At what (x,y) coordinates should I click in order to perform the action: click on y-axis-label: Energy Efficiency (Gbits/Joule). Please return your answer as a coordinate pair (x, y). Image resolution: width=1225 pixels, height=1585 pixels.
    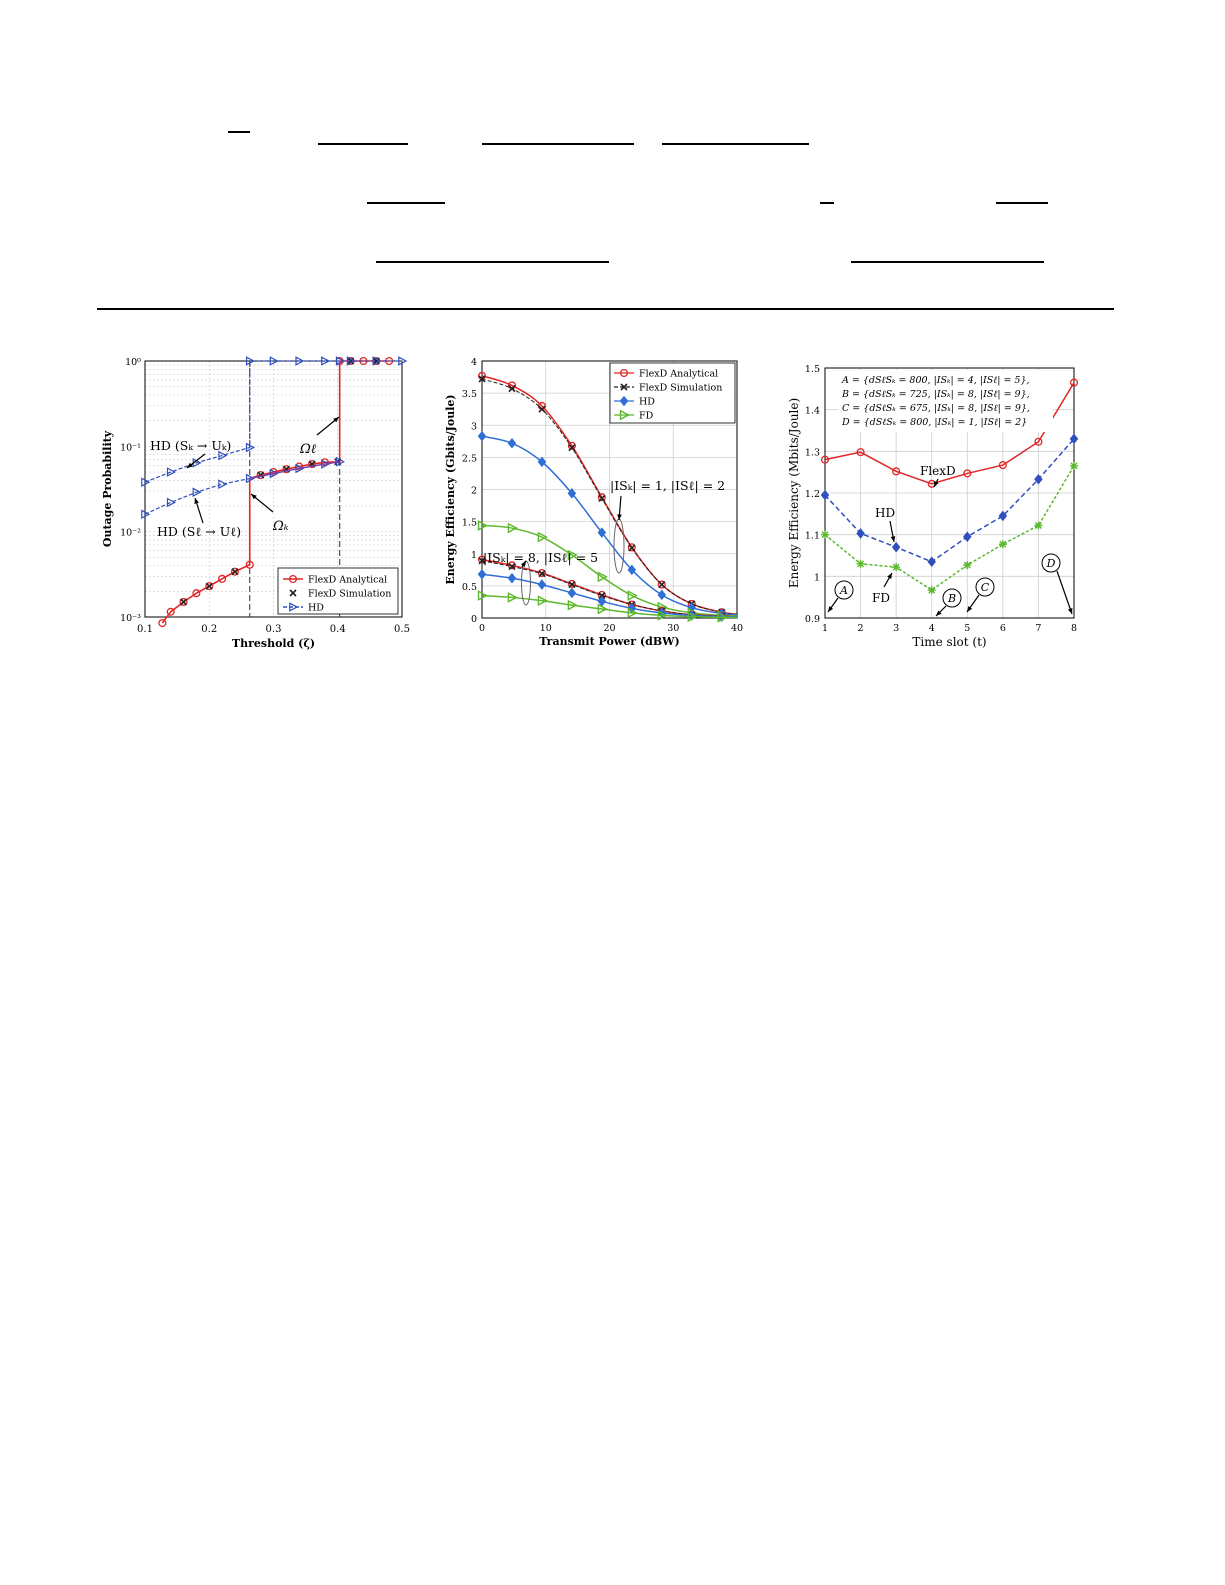
    Looking at the image, I should click on (450, 489).